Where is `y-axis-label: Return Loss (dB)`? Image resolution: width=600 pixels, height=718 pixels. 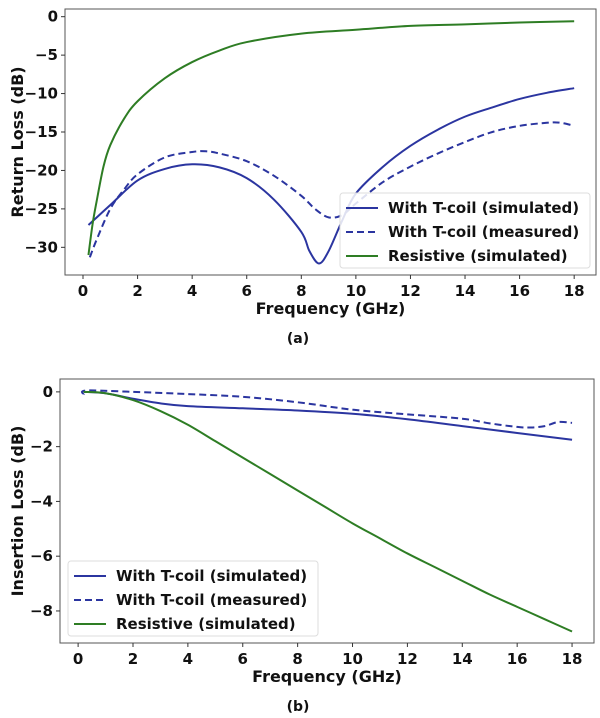
y-axis-label: Return Loss (dB) is located at coordinates (17, 141).